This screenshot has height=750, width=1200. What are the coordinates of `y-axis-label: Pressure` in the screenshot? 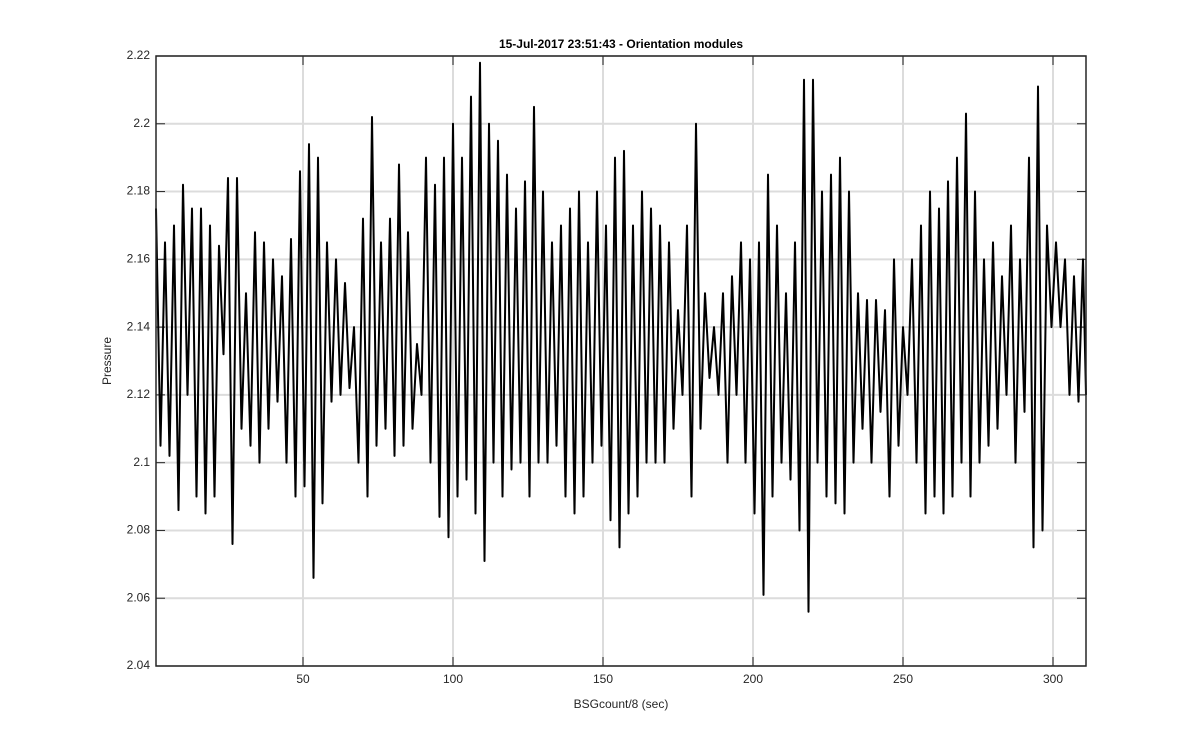 It's located at (107, 361).